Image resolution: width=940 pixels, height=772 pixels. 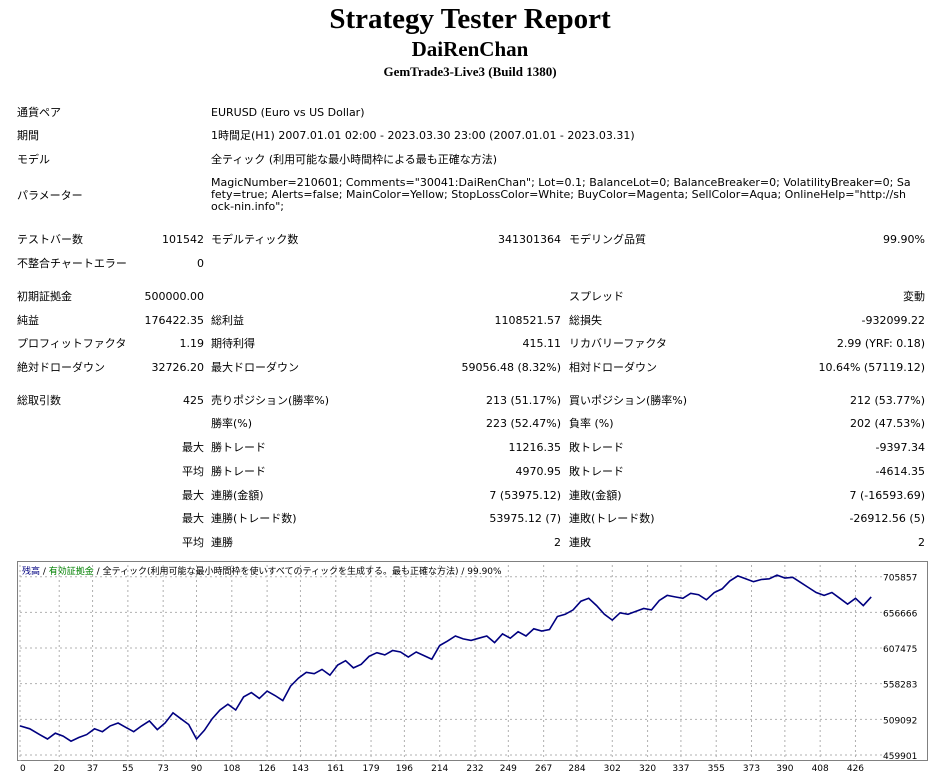 What do you see at coordinates (162, 768) in the screenshot?
I see `x-tick-label: 73` at bounding box center [162, 768].